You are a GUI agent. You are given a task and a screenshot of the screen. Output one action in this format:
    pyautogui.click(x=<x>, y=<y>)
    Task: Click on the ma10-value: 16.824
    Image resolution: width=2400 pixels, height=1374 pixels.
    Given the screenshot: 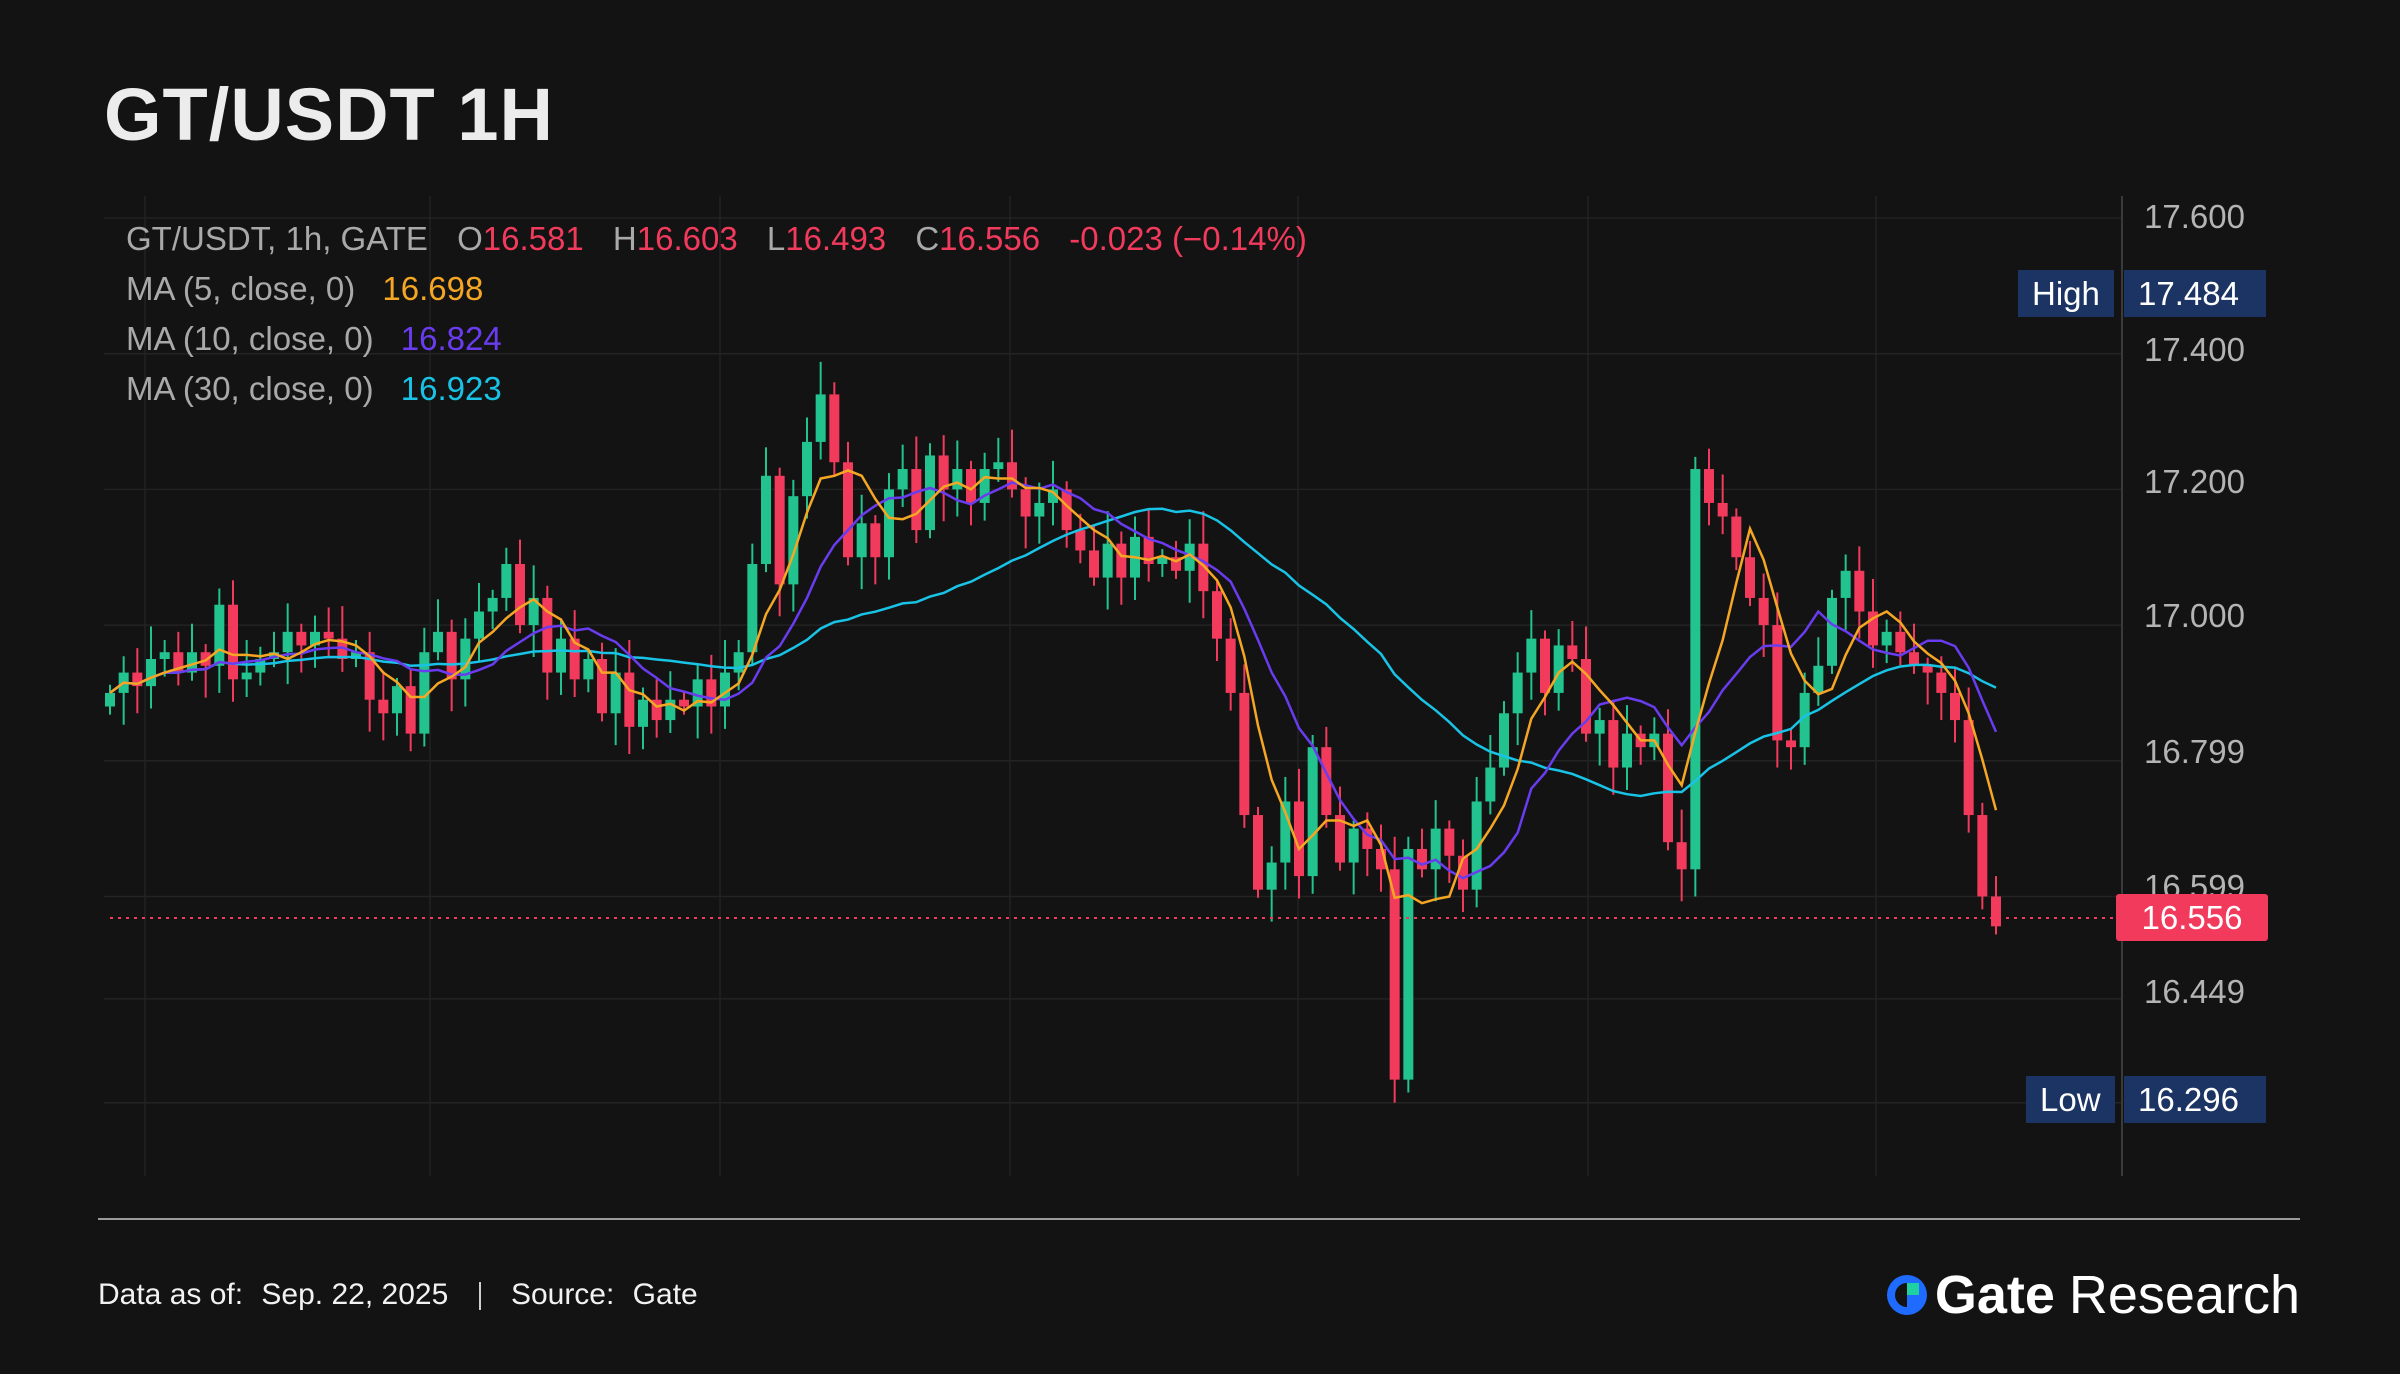 What is the action you would take?
    pyautogui.click(x=451, y=338)
    